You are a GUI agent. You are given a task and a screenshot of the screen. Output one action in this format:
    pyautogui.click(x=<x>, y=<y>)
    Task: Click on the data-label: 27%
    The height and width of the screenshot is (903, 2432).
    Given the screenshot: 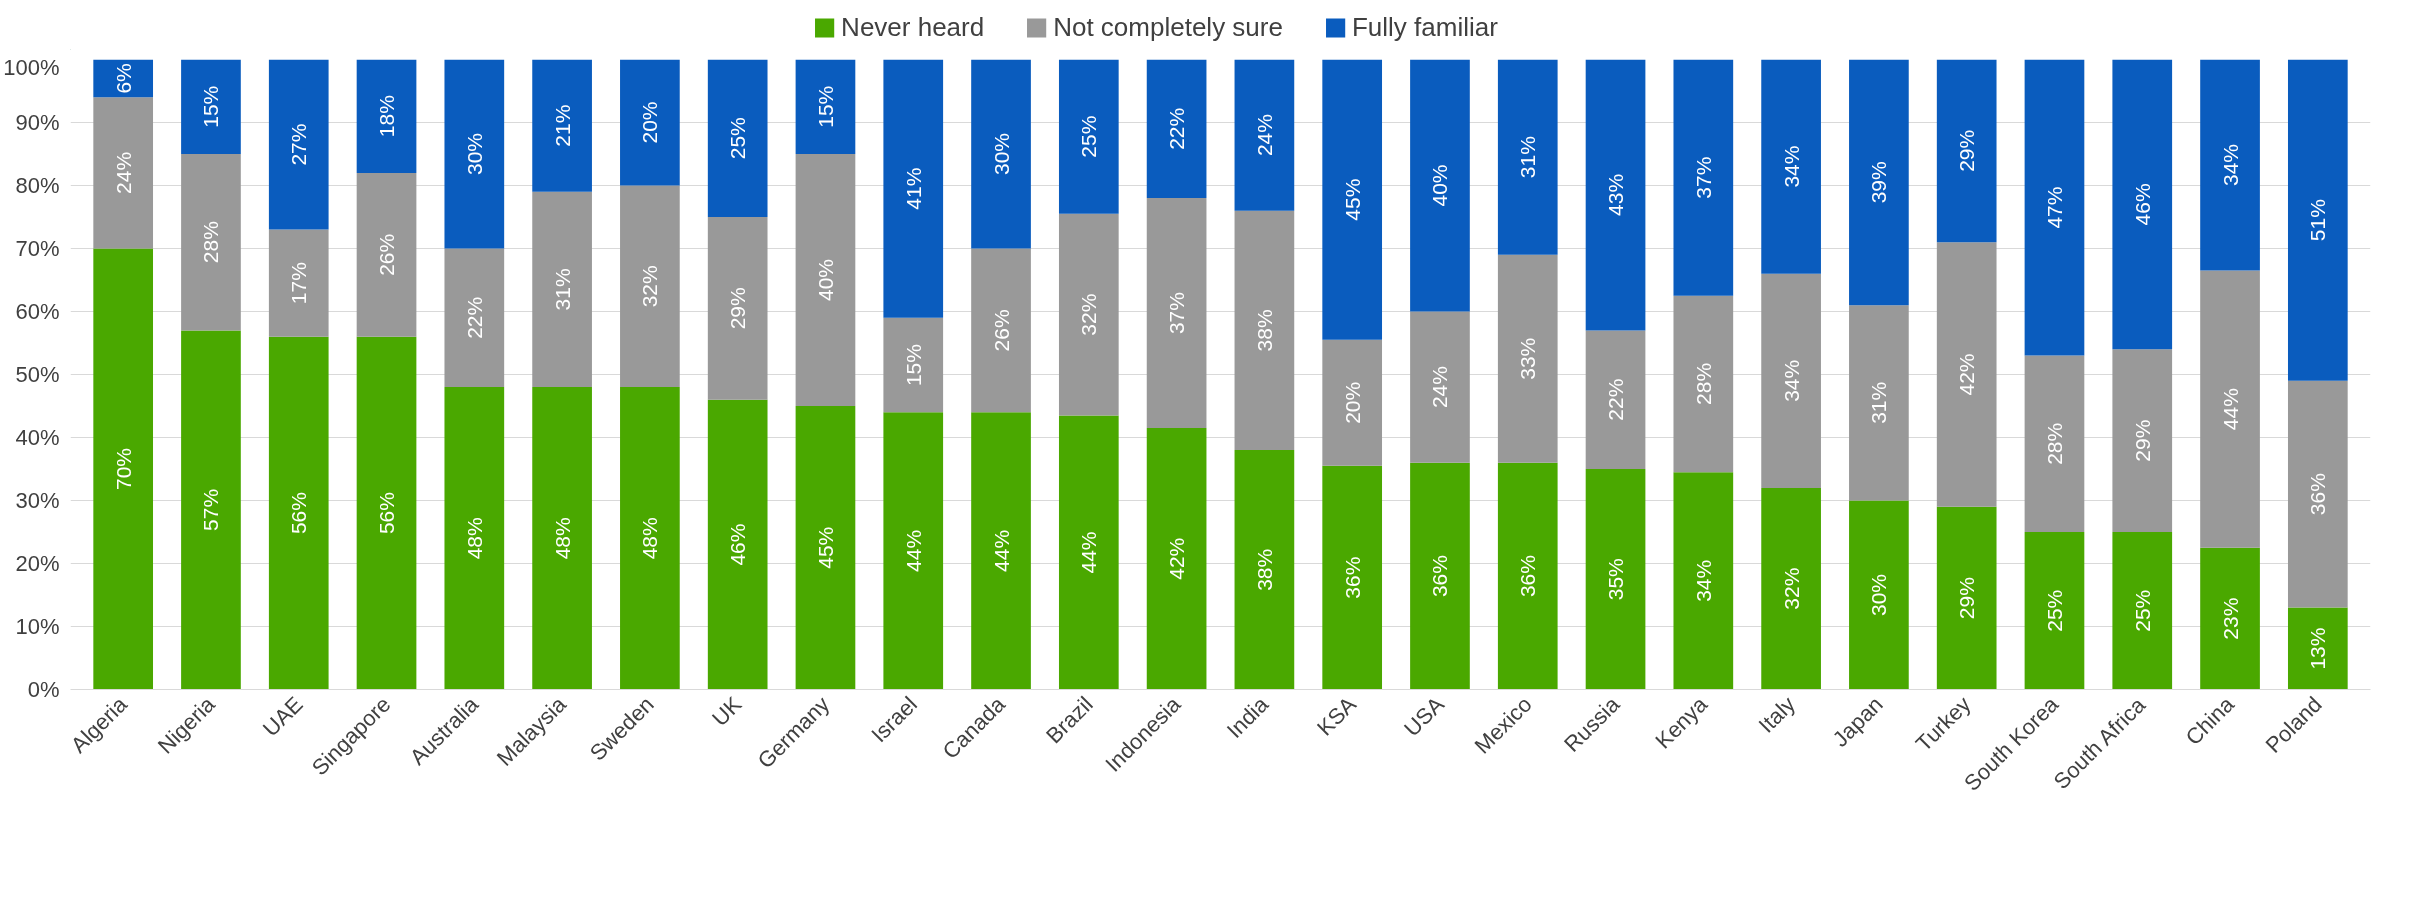 What is the action you would take?
    pyautogui.click(x=299, y=144)
    